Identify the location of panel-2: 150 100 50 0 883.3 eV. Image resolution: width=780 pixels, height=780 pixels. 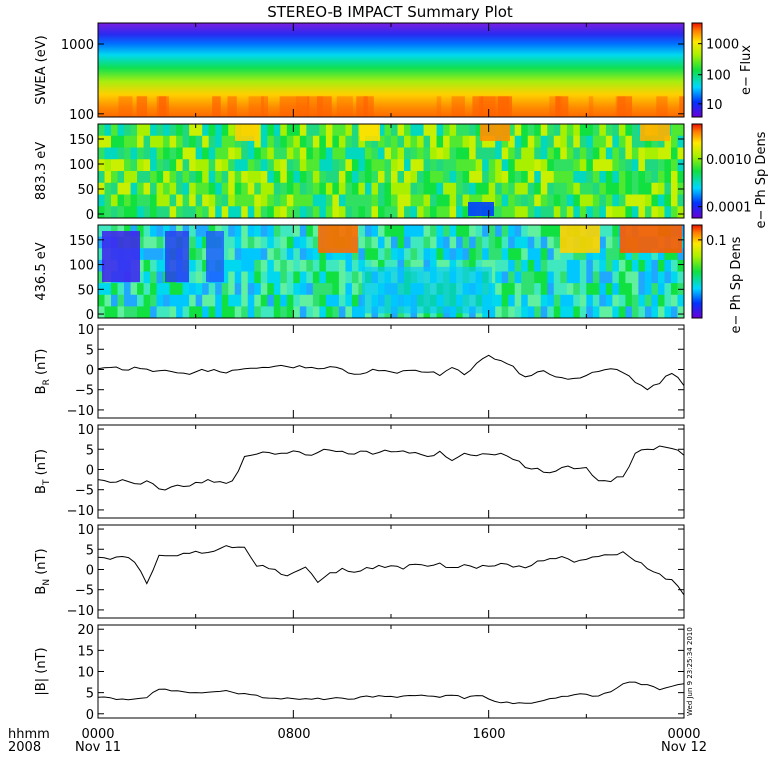
(359, 173).